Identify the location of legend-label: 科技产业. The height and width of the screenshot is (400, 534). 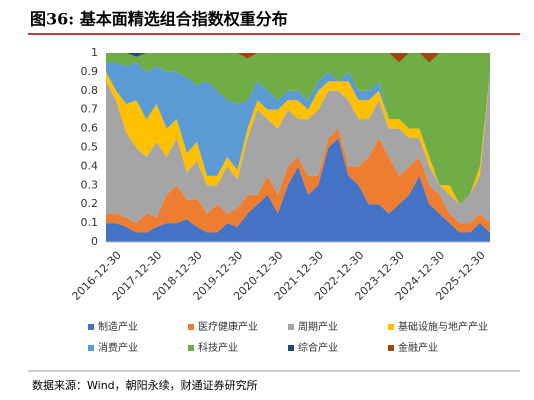
(218, 347).